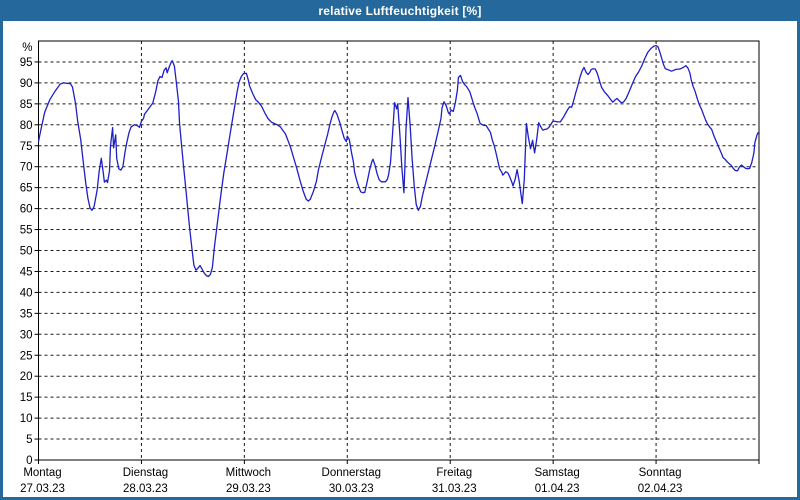 The height and width of the screenshot is (500, 800). What do you see at coordinates (27, 48) in the screenshot?
I see `y-axis-unit-label: %` at bounding box center [27, 48].